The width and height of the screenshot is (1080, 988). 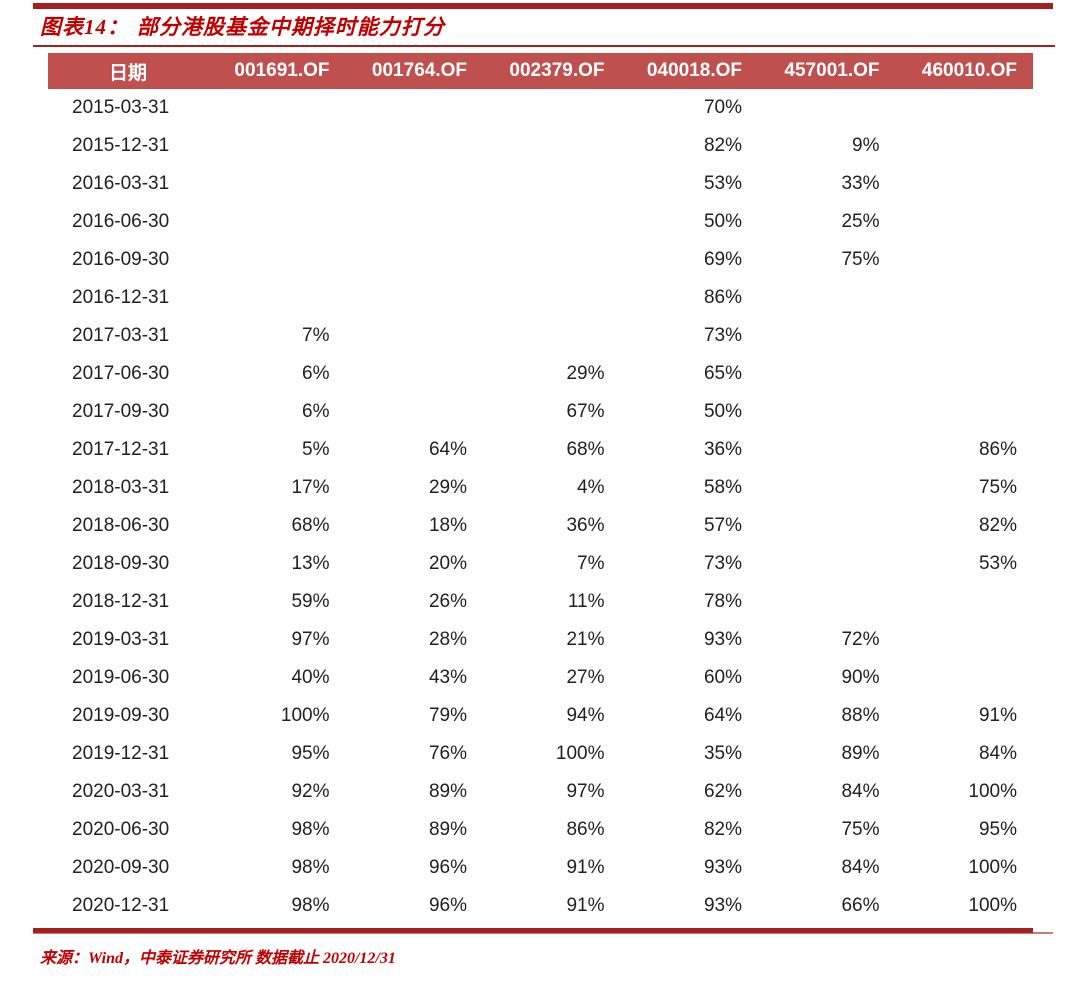 I want to click on value-cell: 9%, so click(x=866, y=145).